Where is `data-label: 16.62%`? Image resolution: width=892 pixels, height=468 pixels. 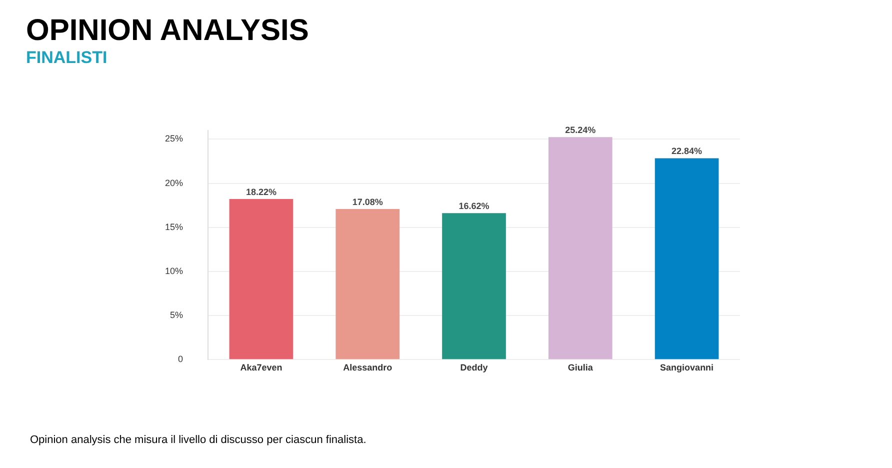 data-label: 16.62% is located at coordinates (474, 206).